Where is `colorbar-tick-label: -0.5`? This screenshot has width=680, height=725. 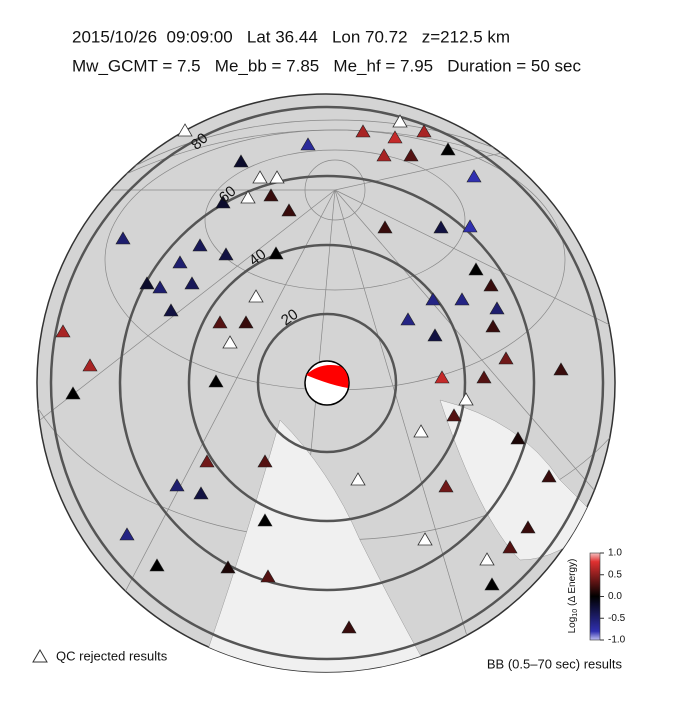
colorbar-tick-label: -0.5 is located at coordinates (617, 618).